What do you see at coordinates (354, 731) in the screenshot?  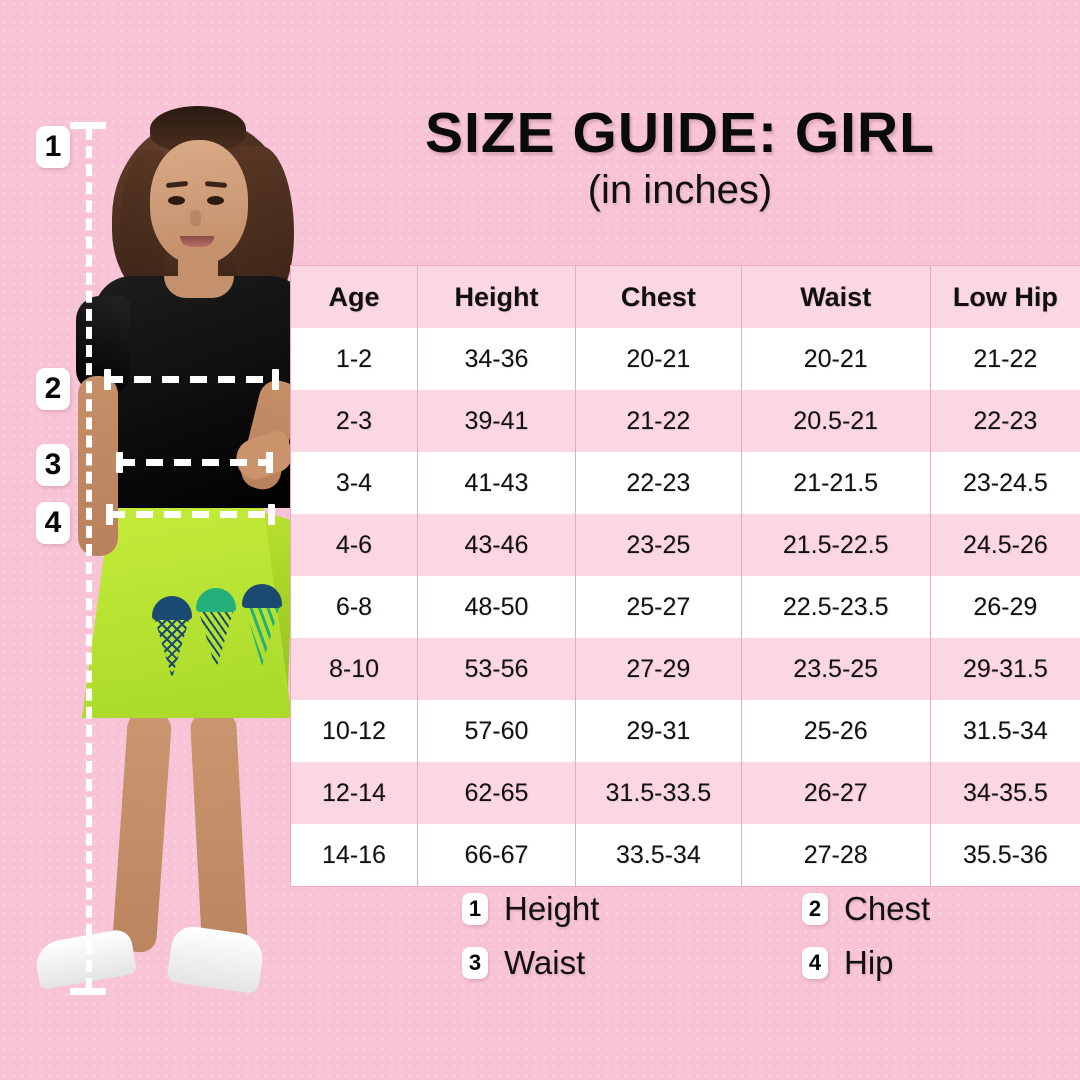 I see `table-cell: 10-12` at bounding box center [354, 731].